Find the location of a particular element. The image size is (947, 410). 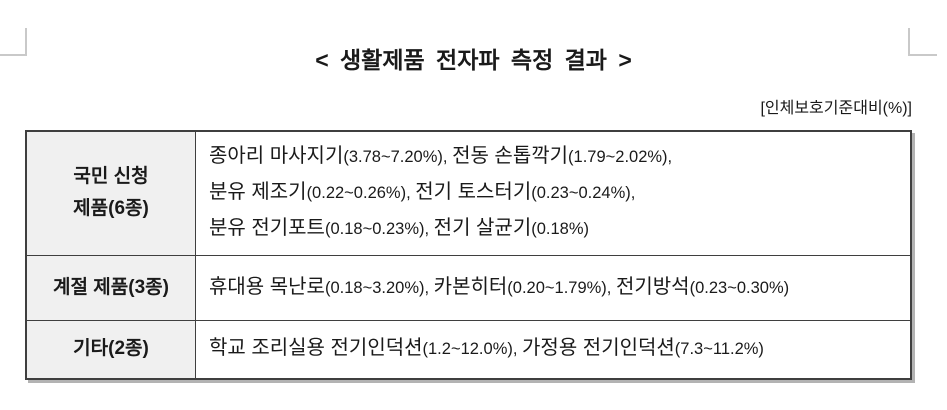

product-range: (0.20~1.79%), is located at coordinates (561, 287).